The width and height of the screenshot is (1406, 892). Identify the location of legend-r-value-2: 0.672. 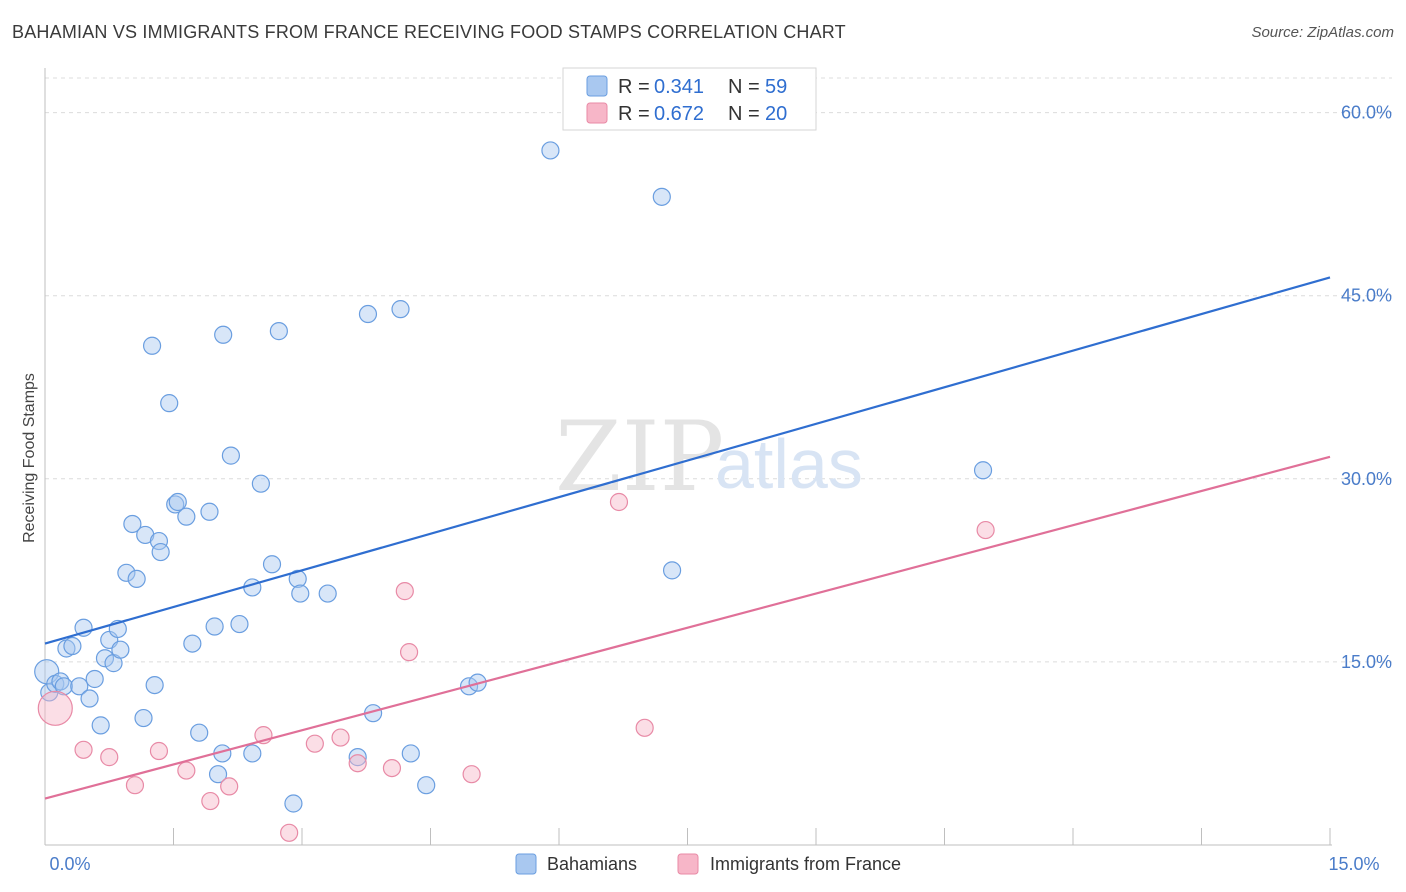
(679, 114).